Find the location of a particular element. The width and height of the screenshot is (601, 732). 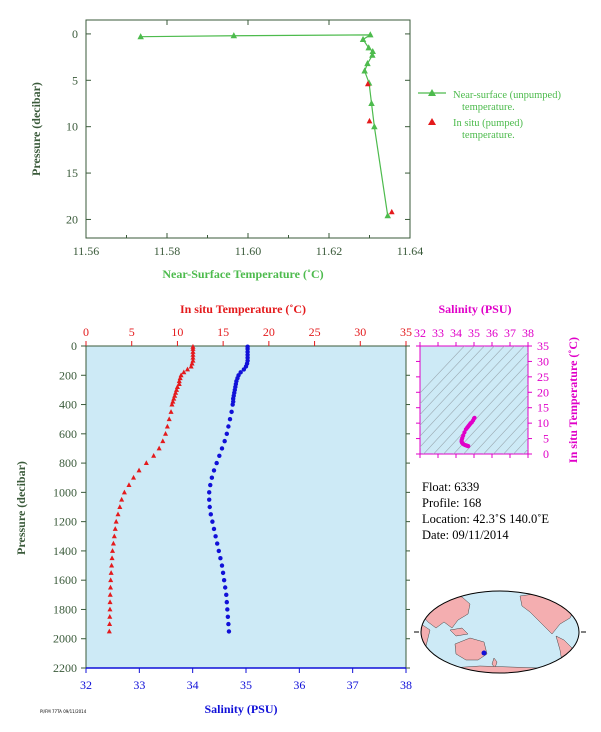

ts-diagram-background is located at coordinates (474, 400).